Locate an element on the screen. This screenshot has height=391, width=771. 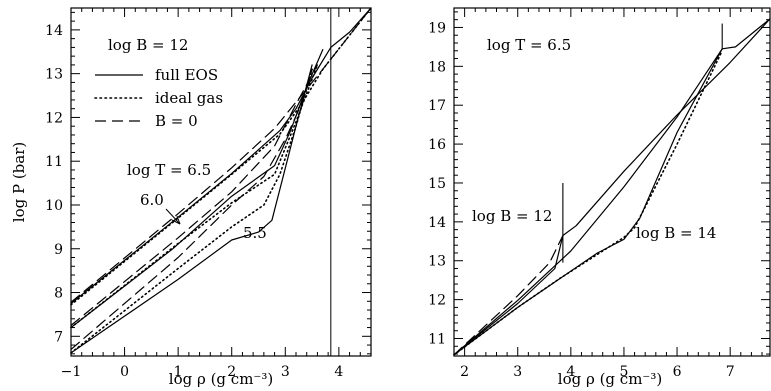
left-y-tick-label: 10 is located at coordinates (54, 206).